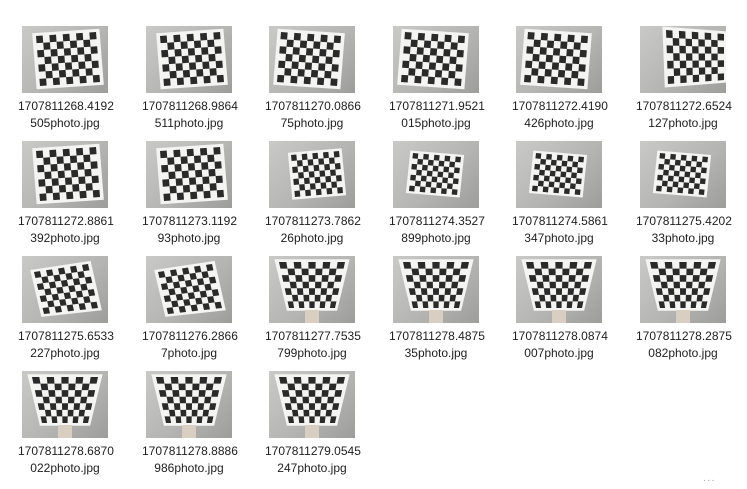 The width and height of the screenshot is (747, 489). I want to click on file-name: 1707811278.2875 082photo.jpg, so click(683, 345).